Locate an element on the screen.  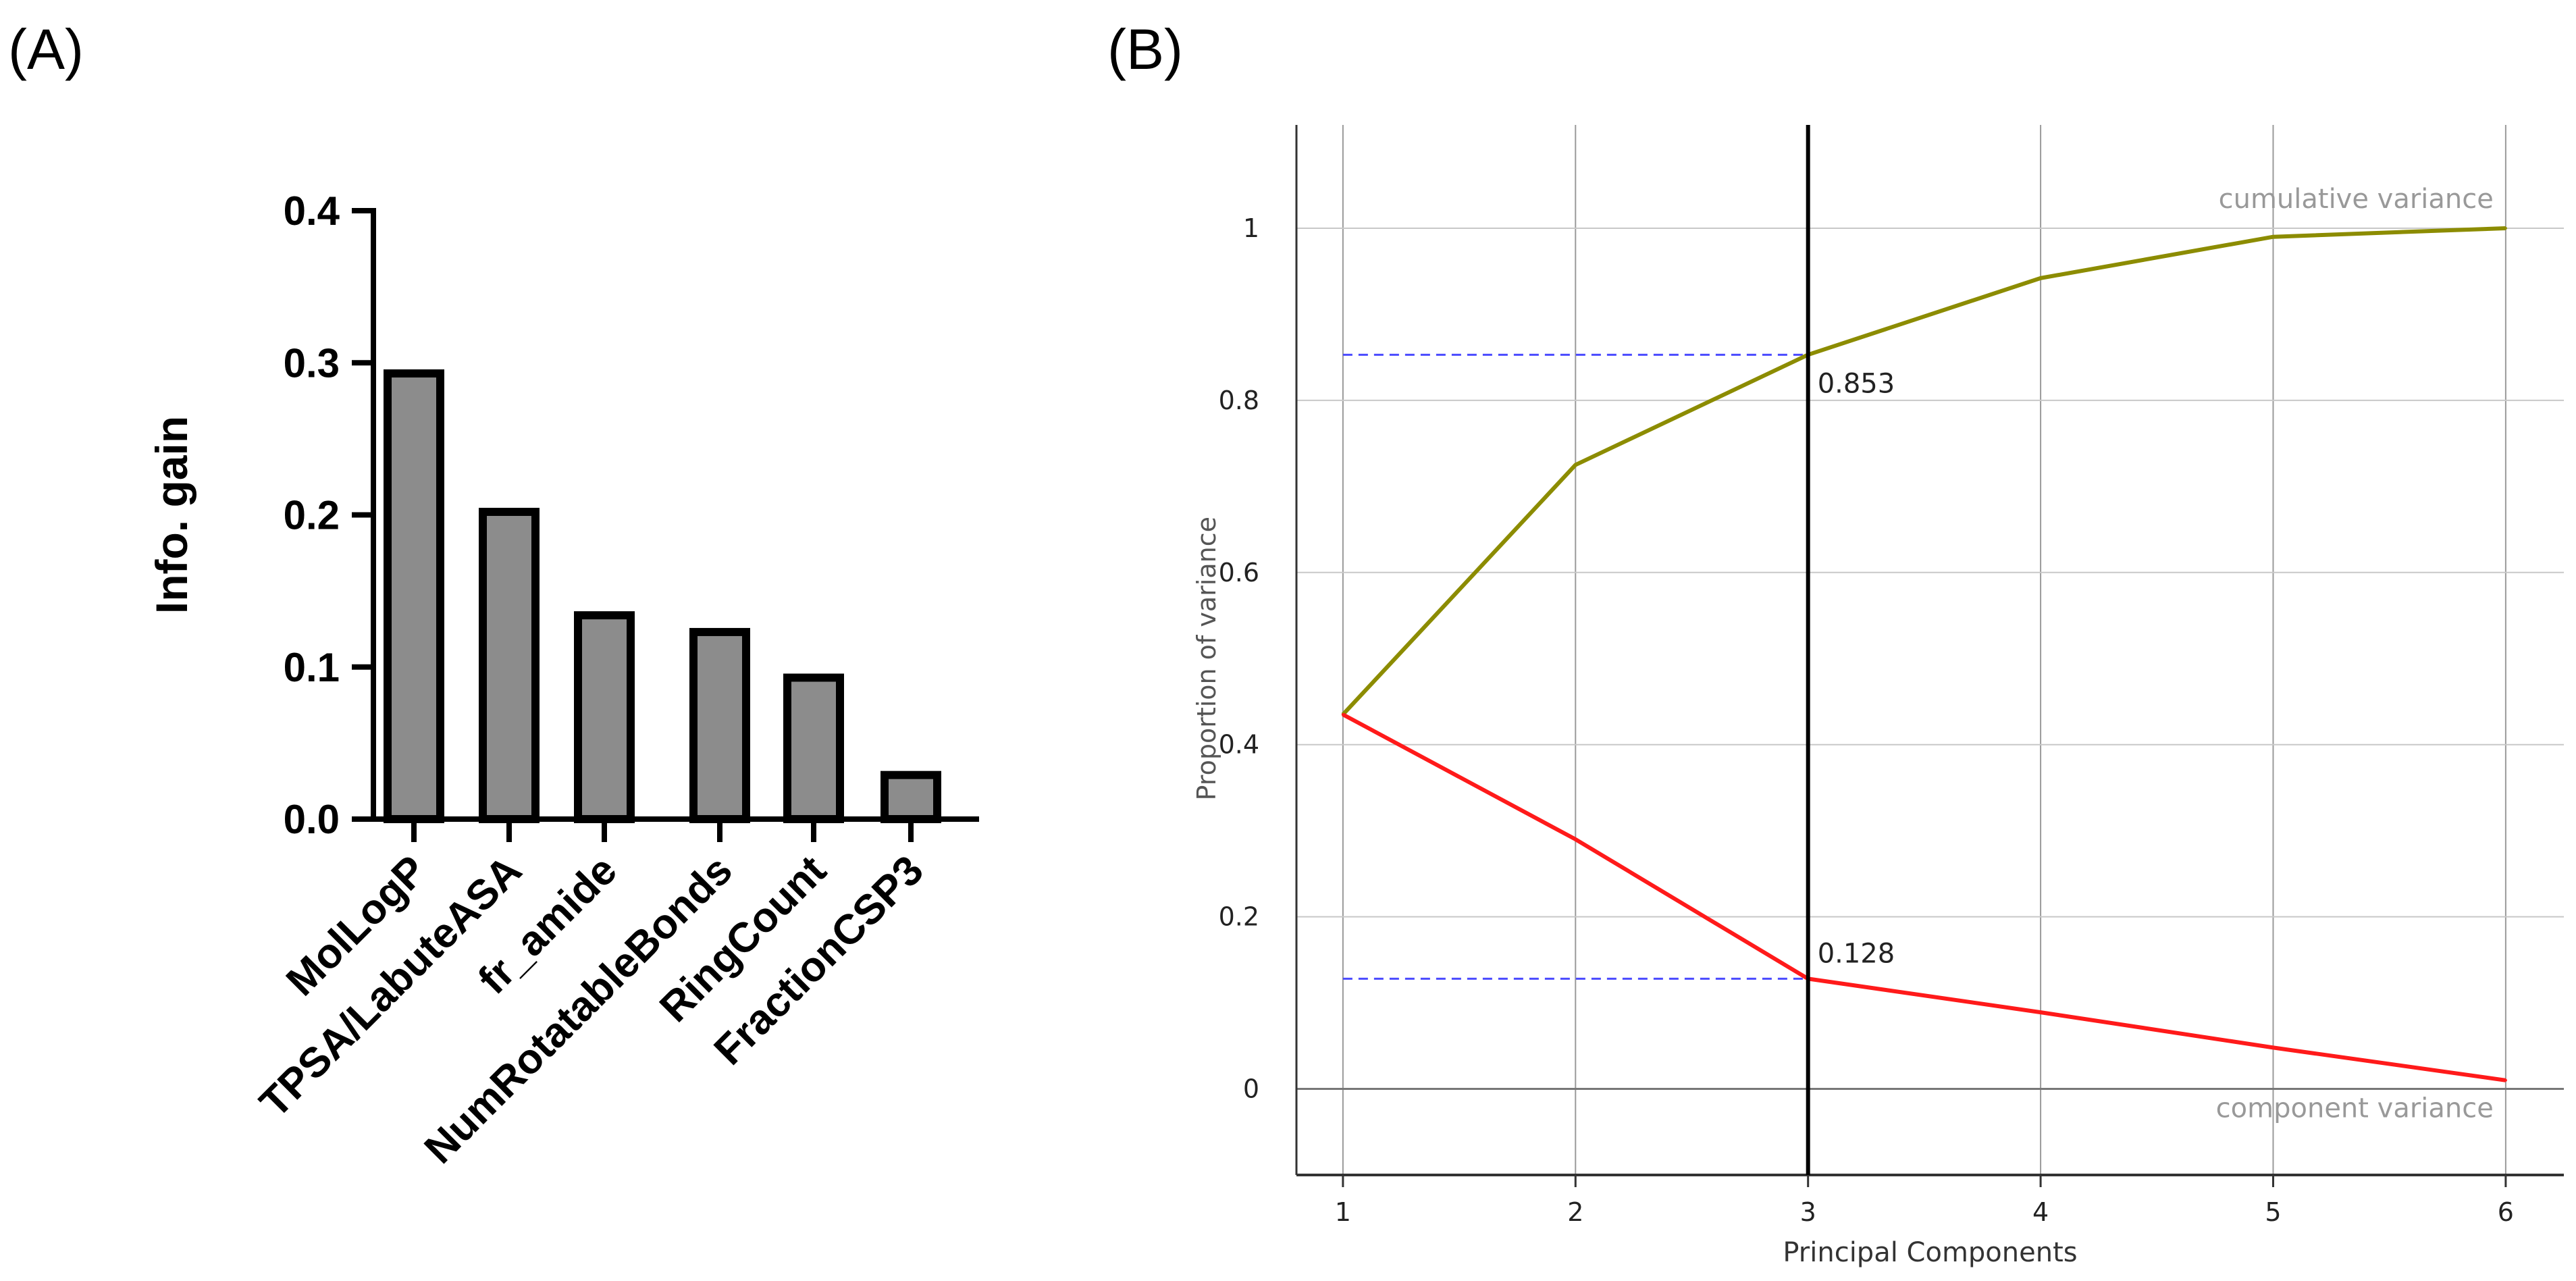
x-tick-label: 2 is located at coordinates (1575, 1212).